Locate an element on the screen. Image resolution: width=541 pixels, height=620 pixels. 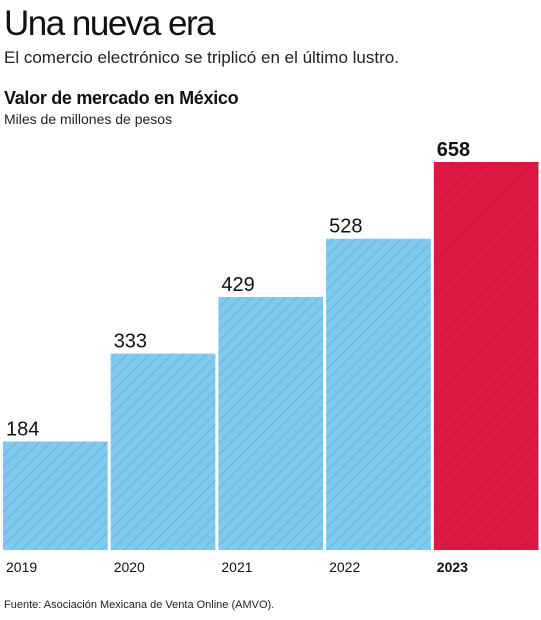
value-label-2019: 184 is located at coordinates (22, 430).